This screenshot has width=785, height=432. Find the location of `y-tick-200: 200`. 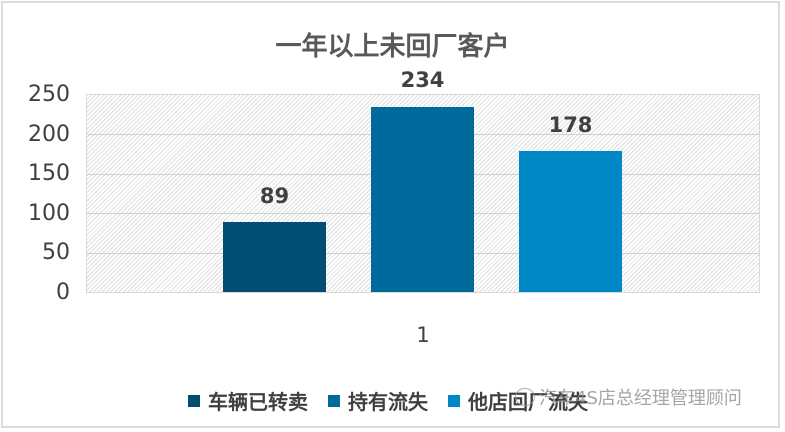

y-tick-200: 200 is located at coordinates (49, 134).